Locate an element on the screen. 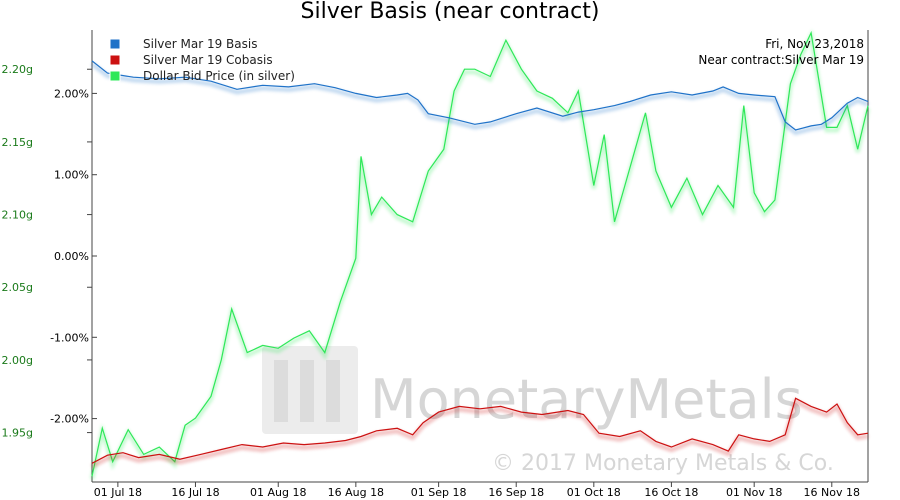 The width and height of the screenshot is (900, 500). x-tick-label: 01 Sep 18 is located at coordinates (439, 492).